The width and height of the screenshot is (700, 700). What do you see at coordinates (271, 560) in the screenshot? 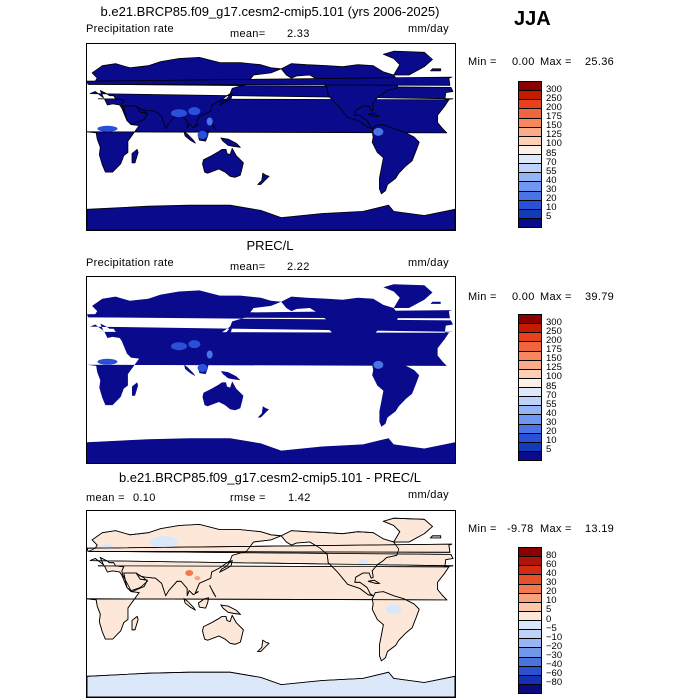
I see `coastline-eurasia` at bounding box center [271, 560].